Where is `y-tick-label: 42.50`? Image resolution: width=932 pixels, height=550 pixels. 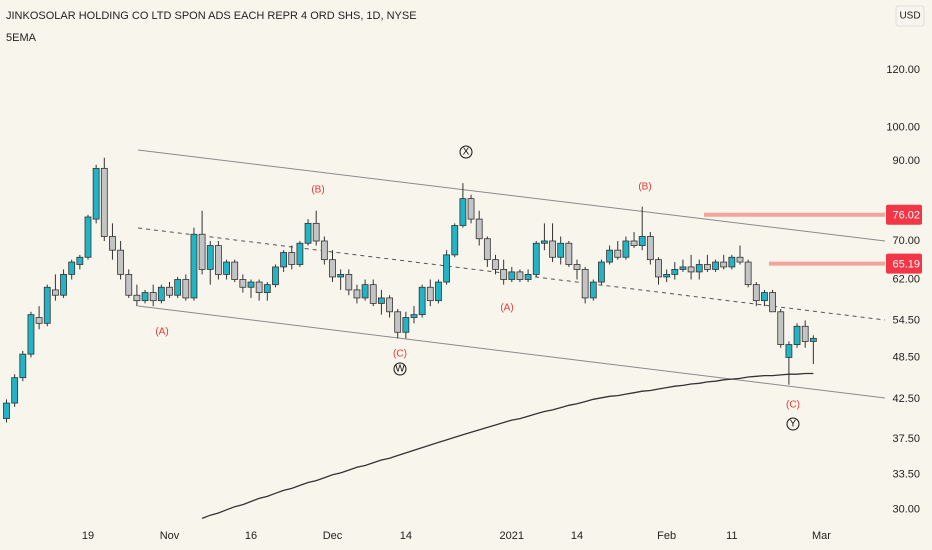
y-tick-label: 42.50 is located at coordinates (906, 399).